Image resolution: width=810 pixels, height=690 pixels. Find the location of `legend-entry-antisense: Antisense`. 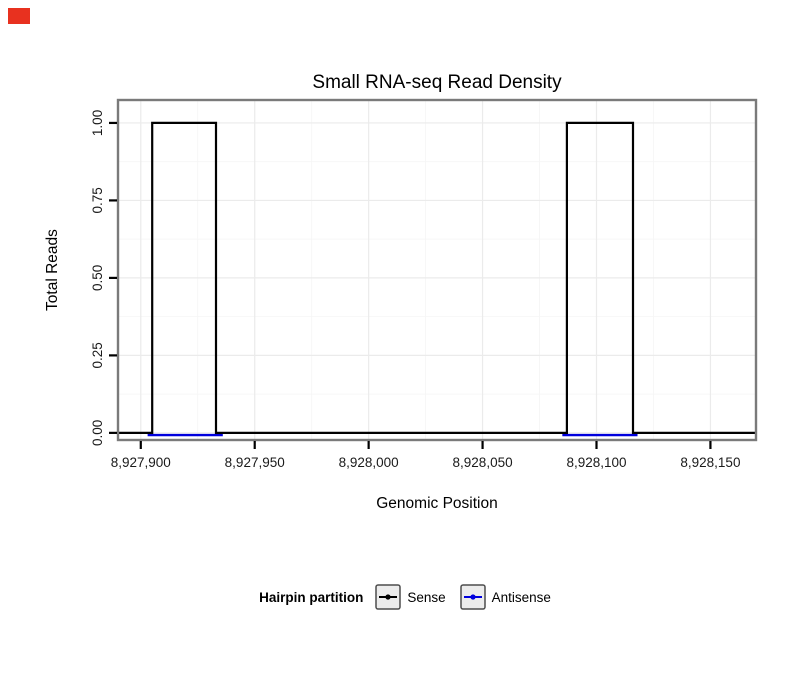

legend-entry-antisense: Antisense is located at coordinates (505, 597).